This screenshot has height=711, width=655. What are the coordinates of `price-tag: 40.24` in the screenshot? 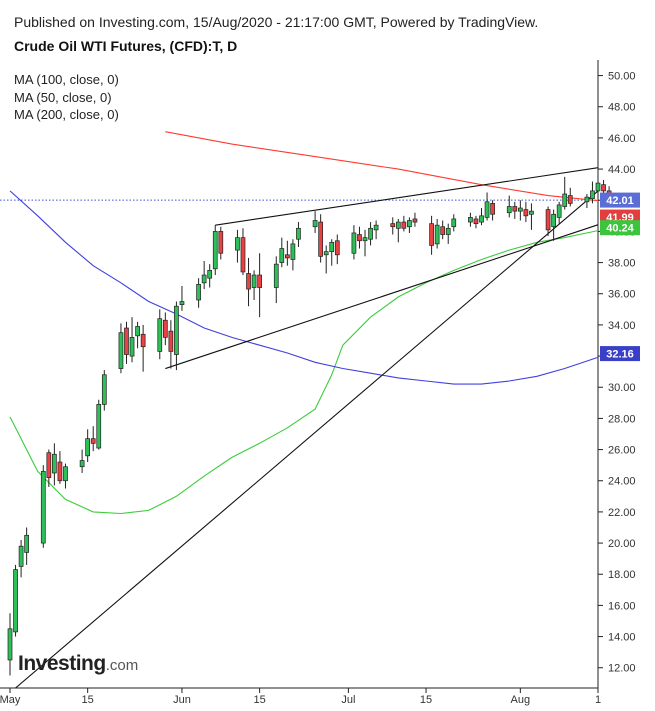 It's located at (620, 228).